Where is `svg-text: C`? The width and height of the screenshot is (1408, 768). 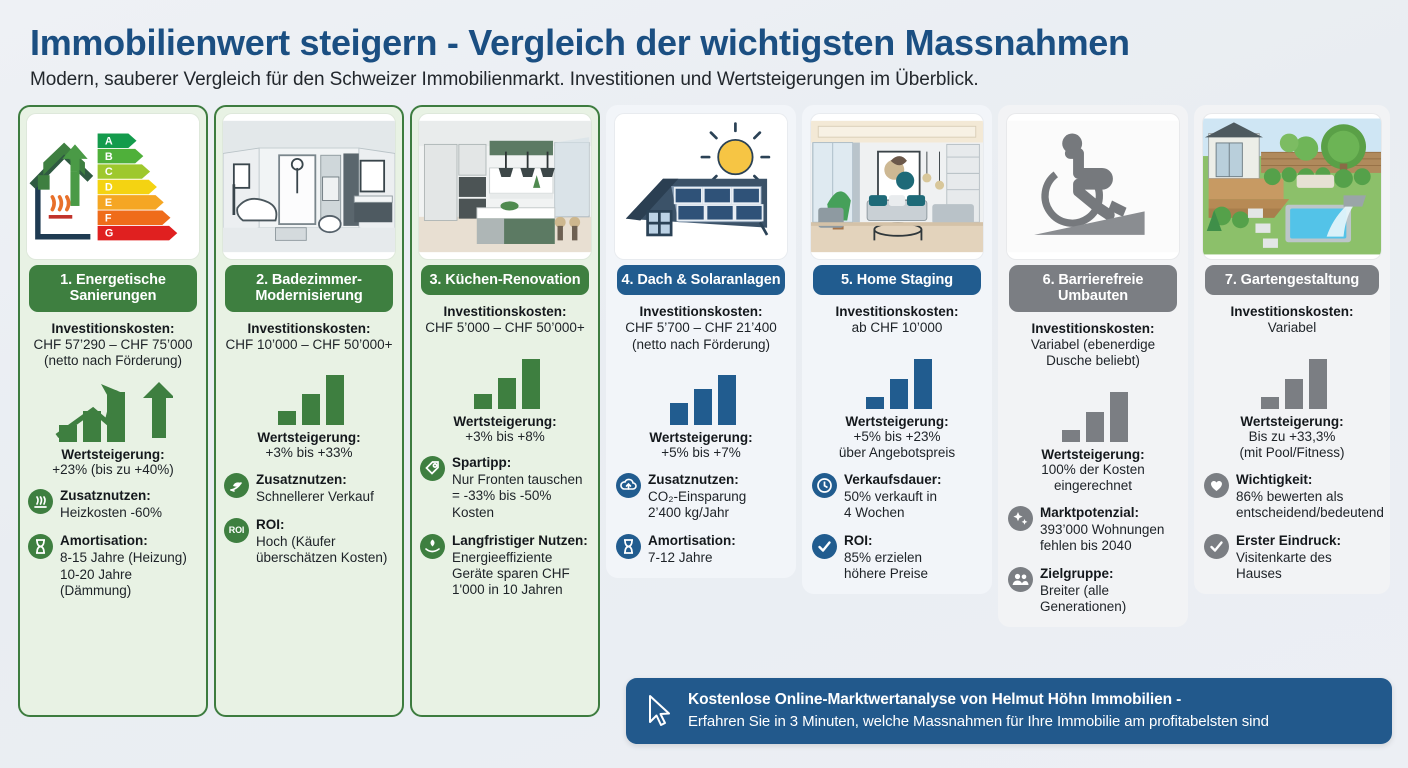 svg-text: C is located at coordinates (109, 172).